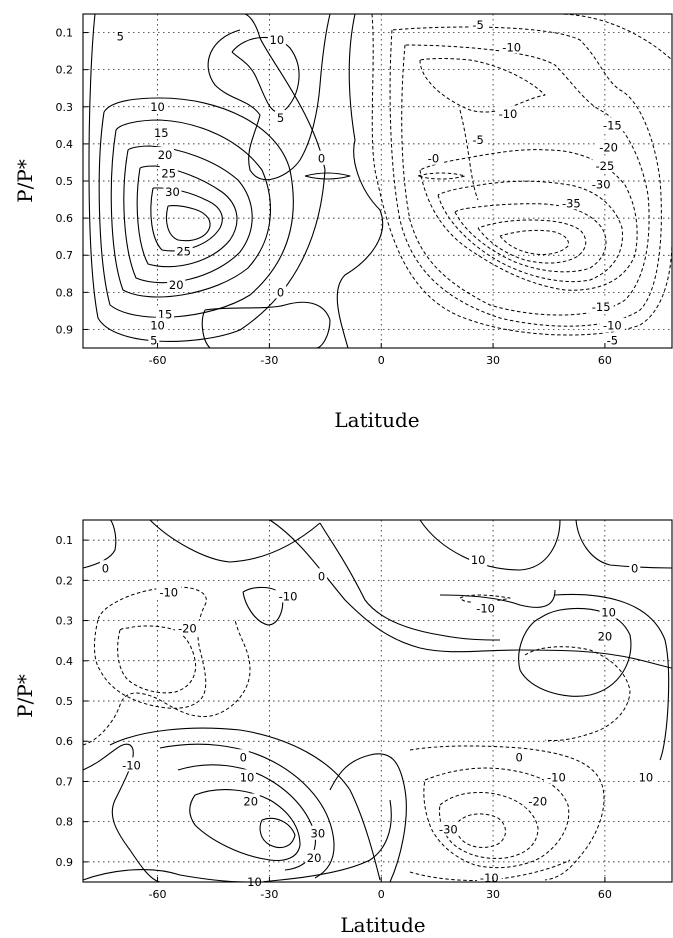 This screenshot has height=938, width=673. Describe the element at coordinates (65, 781) in the screenshot. I see `y-tick-label: 0.7` at that location.